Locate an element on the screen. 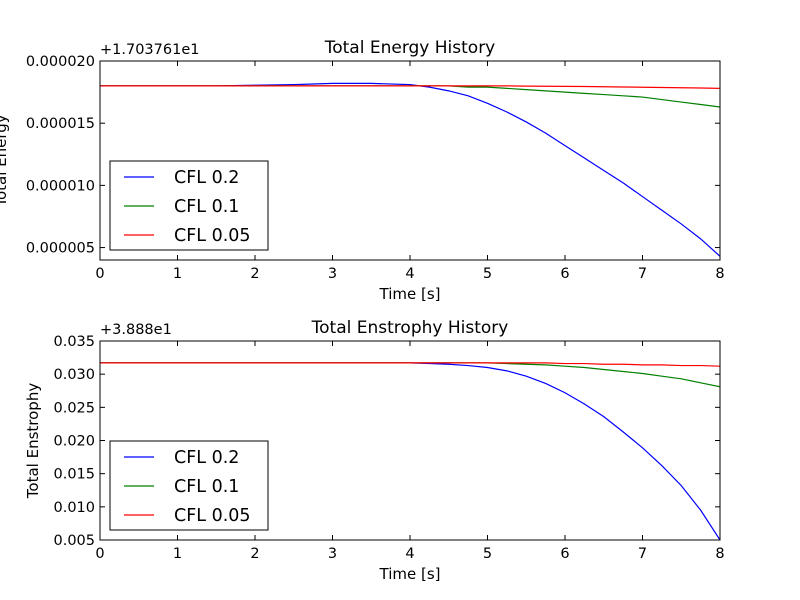  chart-title: Total Enstrophy History is located at coordinates (410, 328).